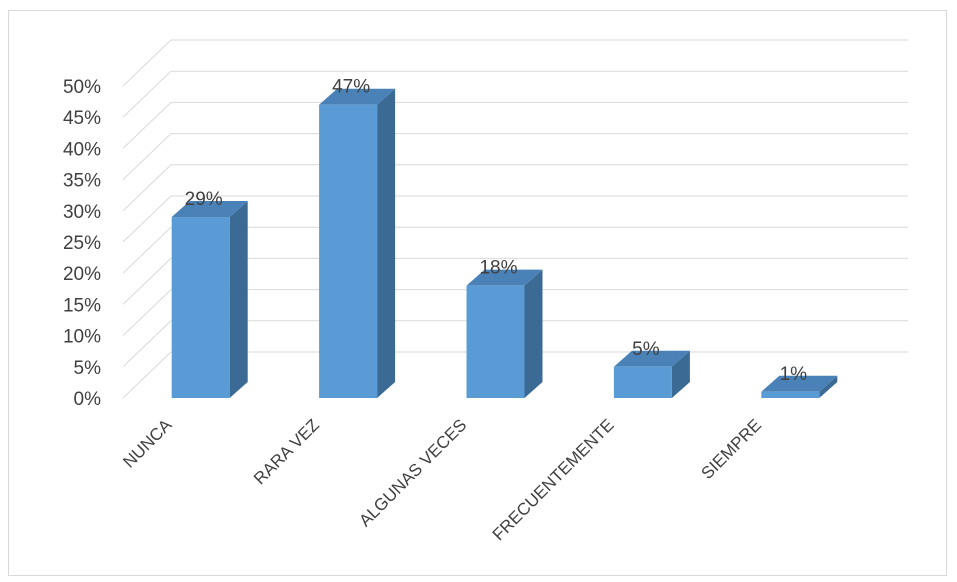 The height and width of the screenshot is (582, 957). I want to click on x-tick-label: FRECUENTEMENTE, so click(553, 479).